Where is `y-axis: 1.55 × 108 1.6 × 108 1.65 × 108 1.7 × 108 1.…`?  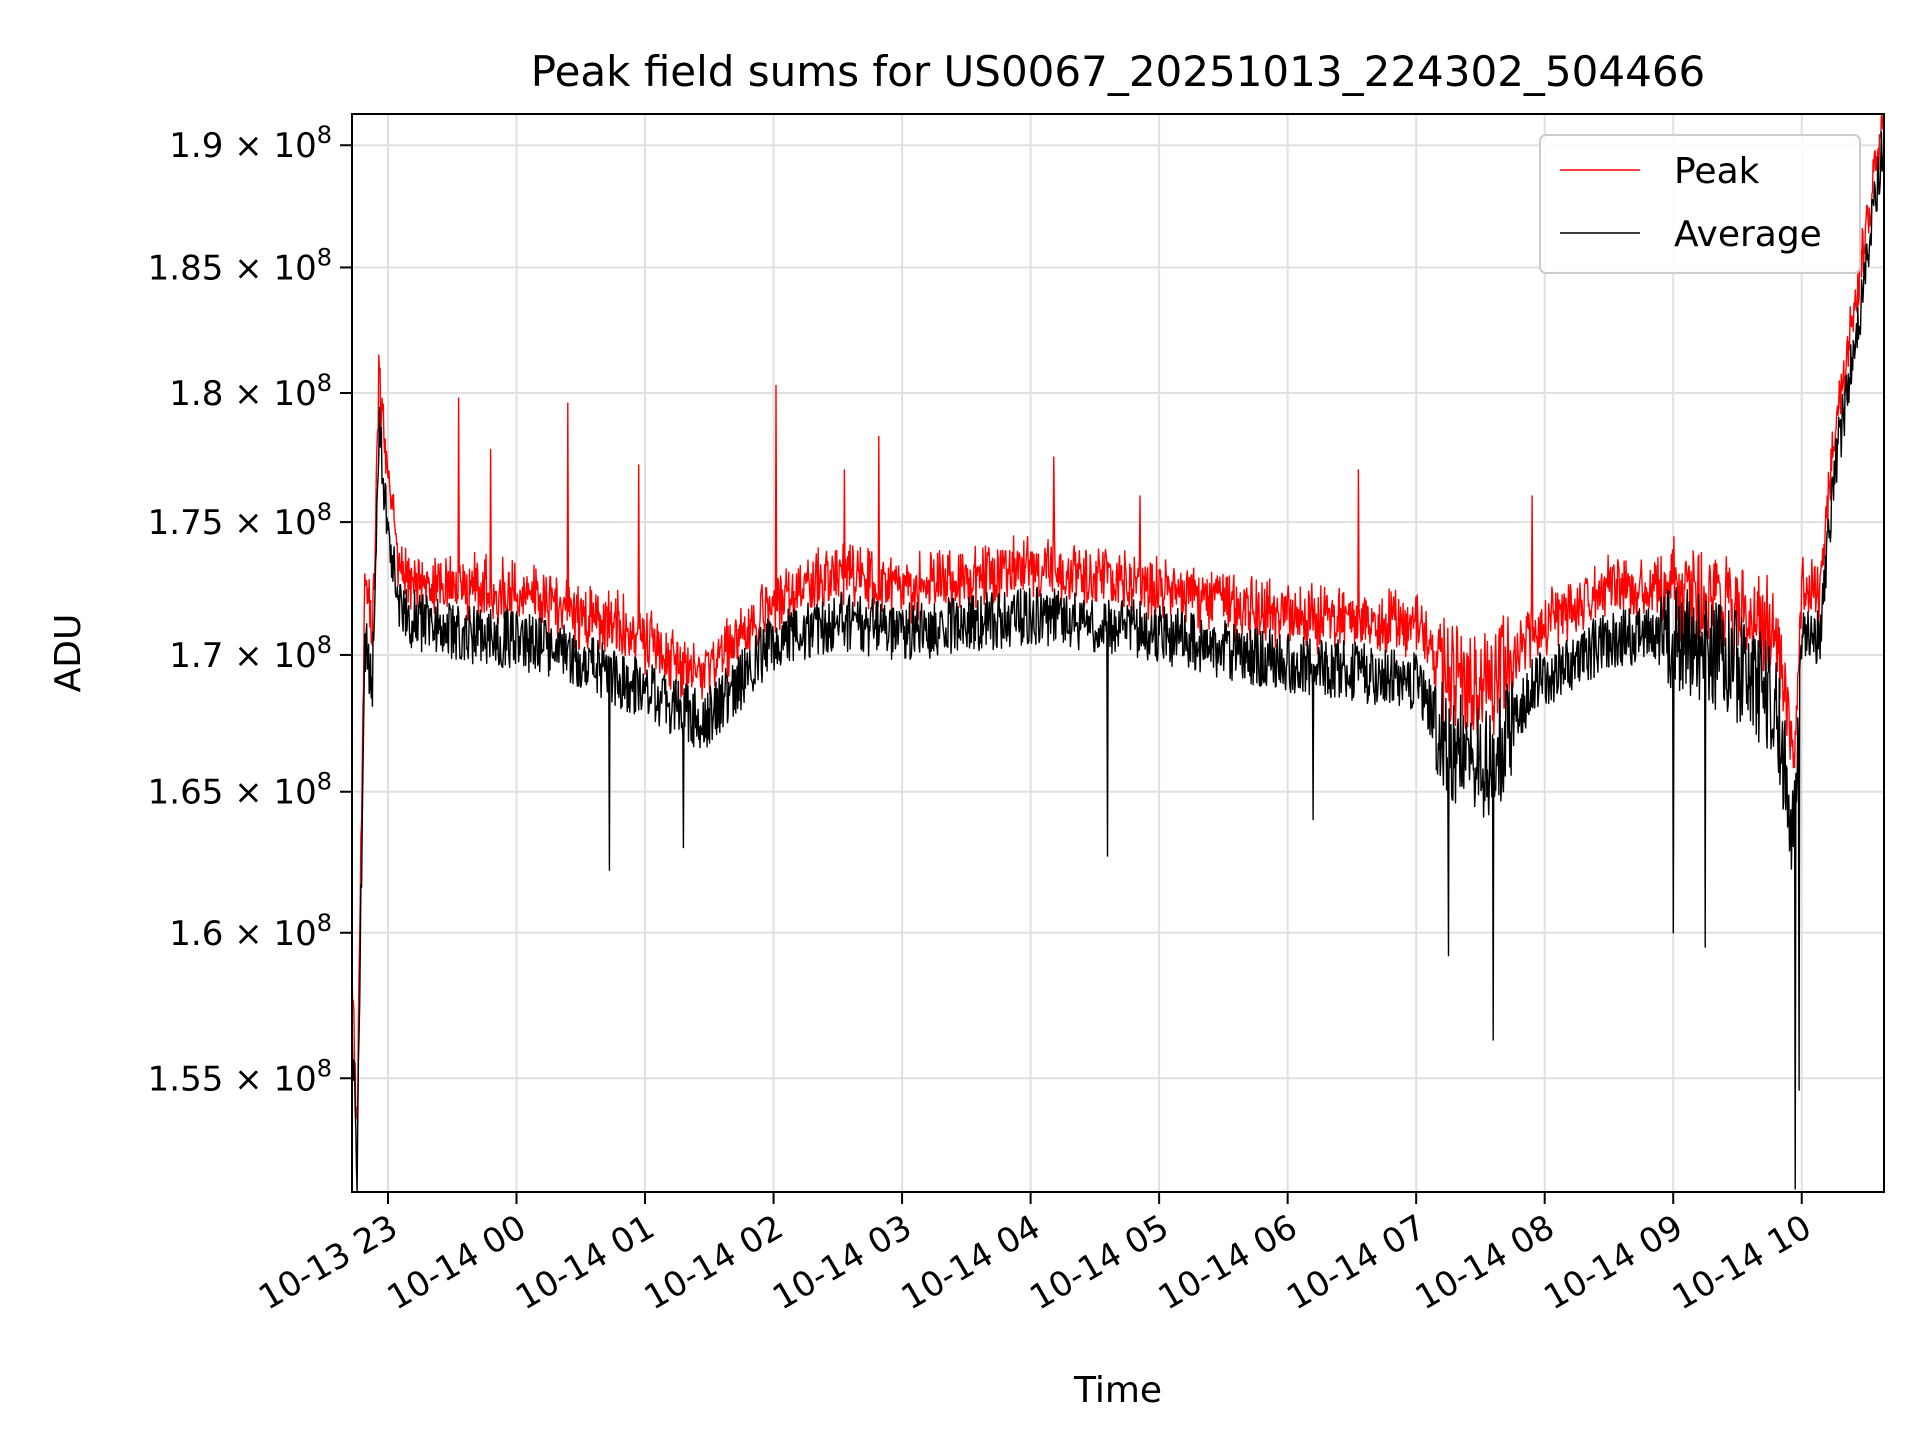 y-axis: 1.55 × 108 1.6 × 108 1.65 × 108 1.7 × 108 1.… is located at coordinates (250, 610).